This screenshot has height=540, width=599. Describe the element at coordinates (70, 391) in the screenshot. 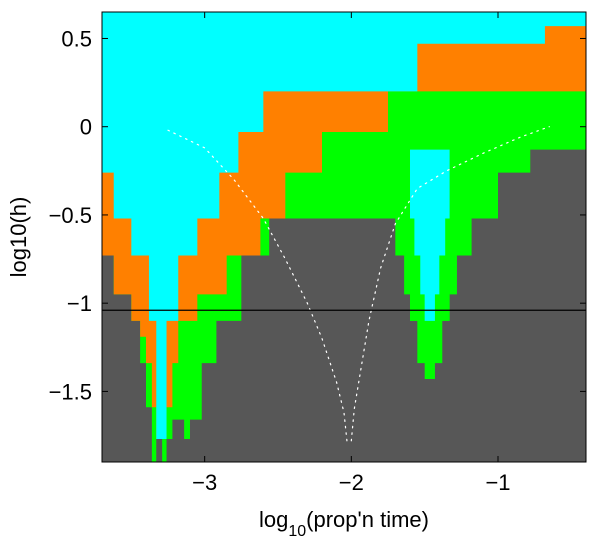

I see `y-tick-label: −1.5` at that location.